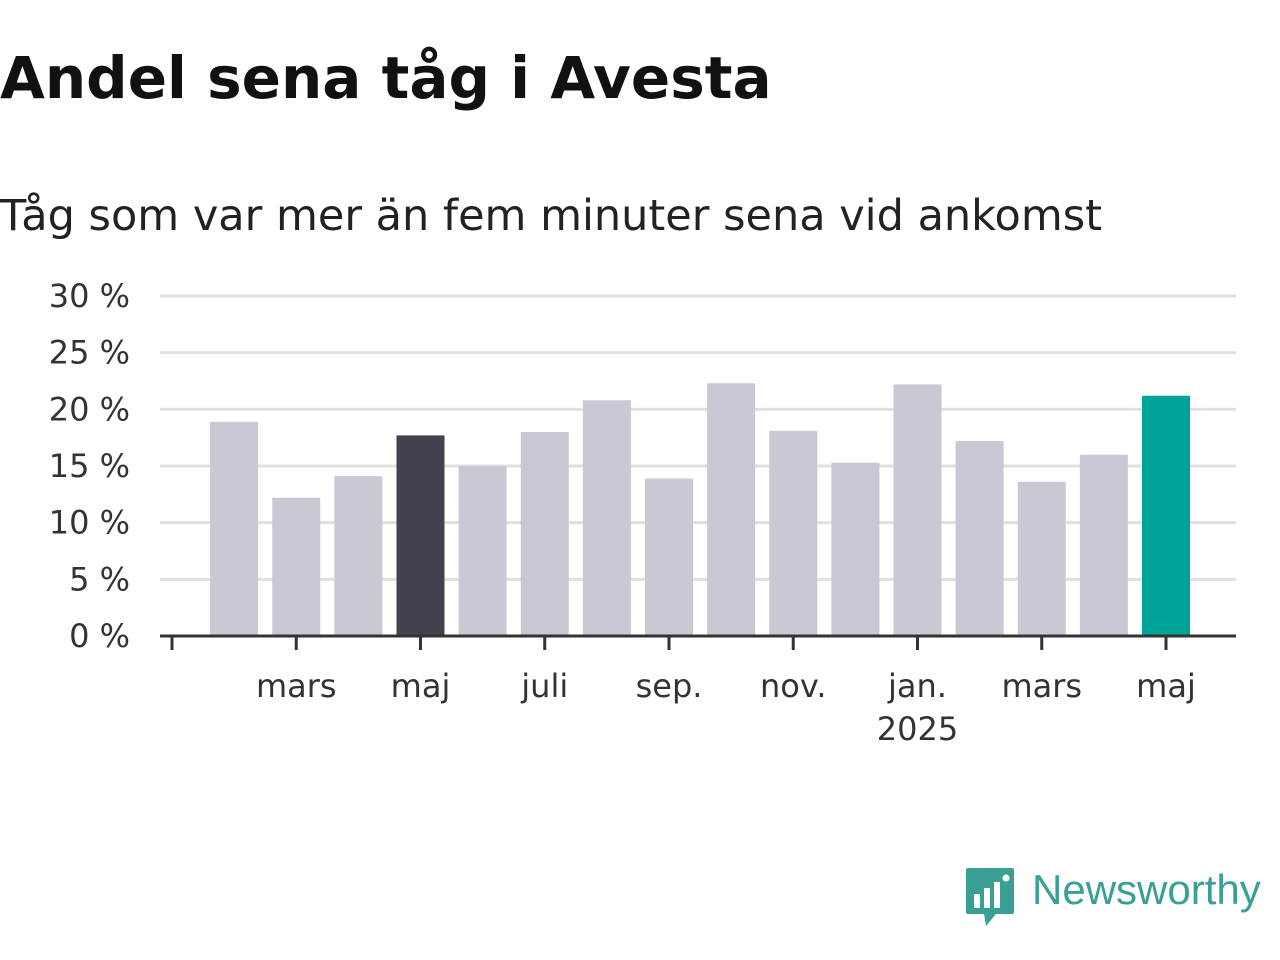 This screenshot has height=960, width=1280. Describe the element at coordinates (544, 686) in the screenshot. I see `x-tick-label: juli` at that location.